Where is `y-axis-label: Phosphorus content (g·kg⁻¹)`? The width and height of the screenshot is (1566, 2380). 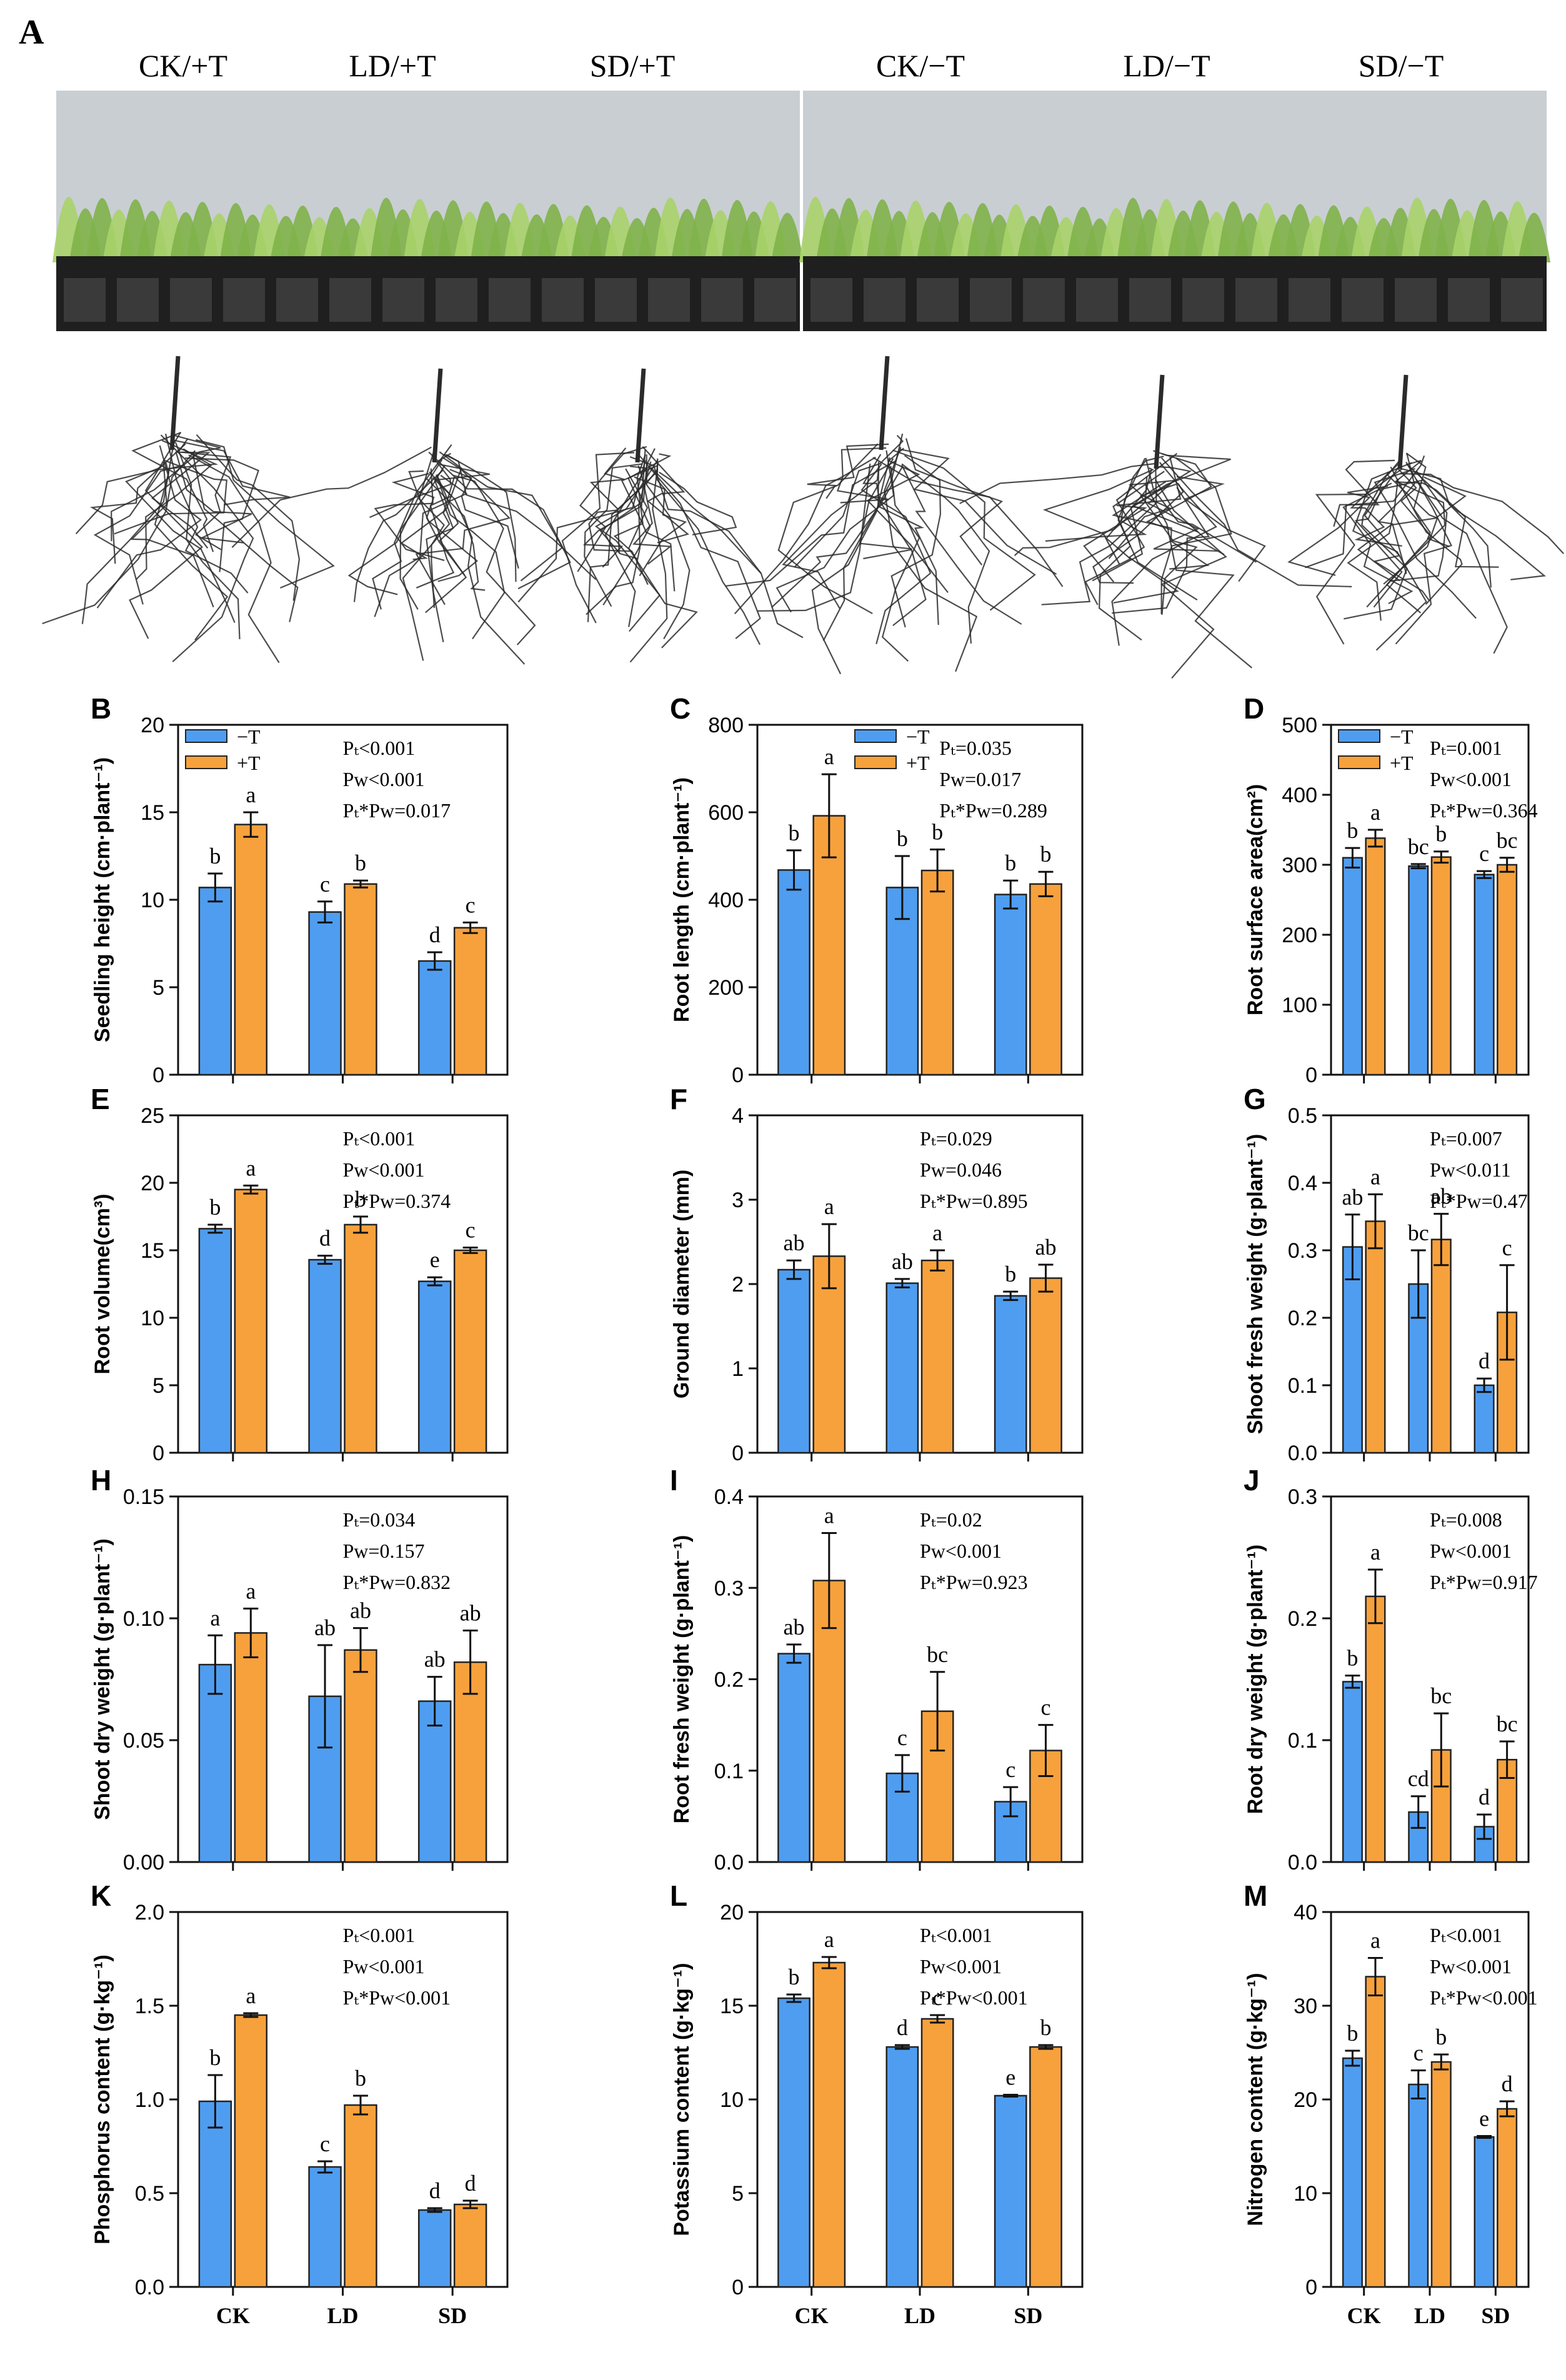 y-axis-label: Phosphorus content (g·kg⁻¹) is located at coordinates (102, 2099).